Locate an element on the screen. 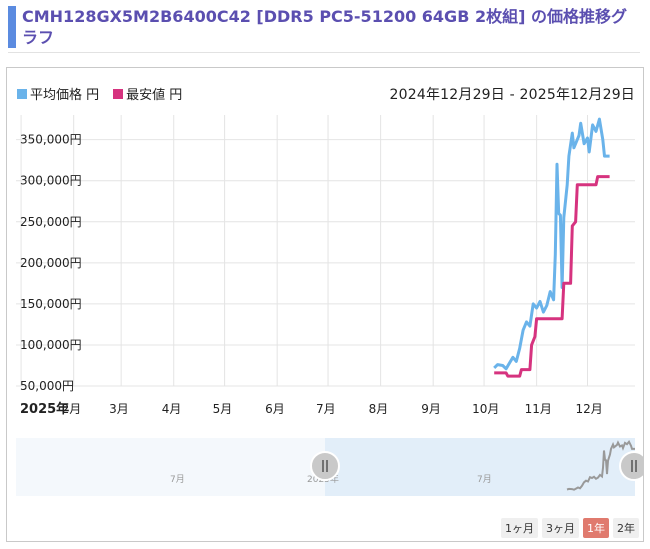  x-tick-label: 2月 is located at coordinates (72, 409).